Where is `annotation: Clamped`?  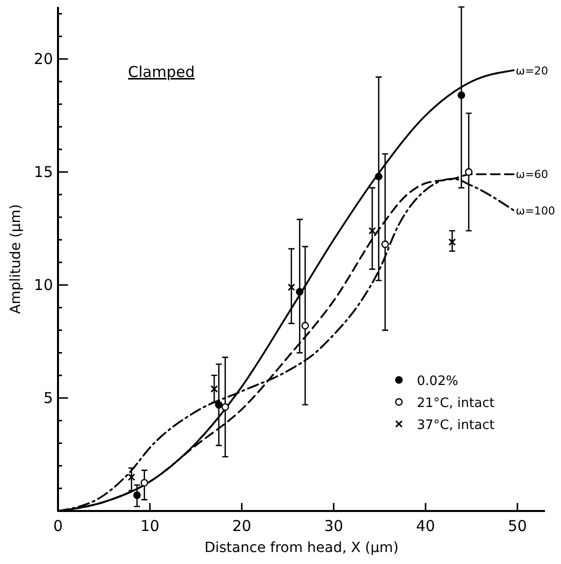
annotation: Clamped is located at coordinates (161, 72).